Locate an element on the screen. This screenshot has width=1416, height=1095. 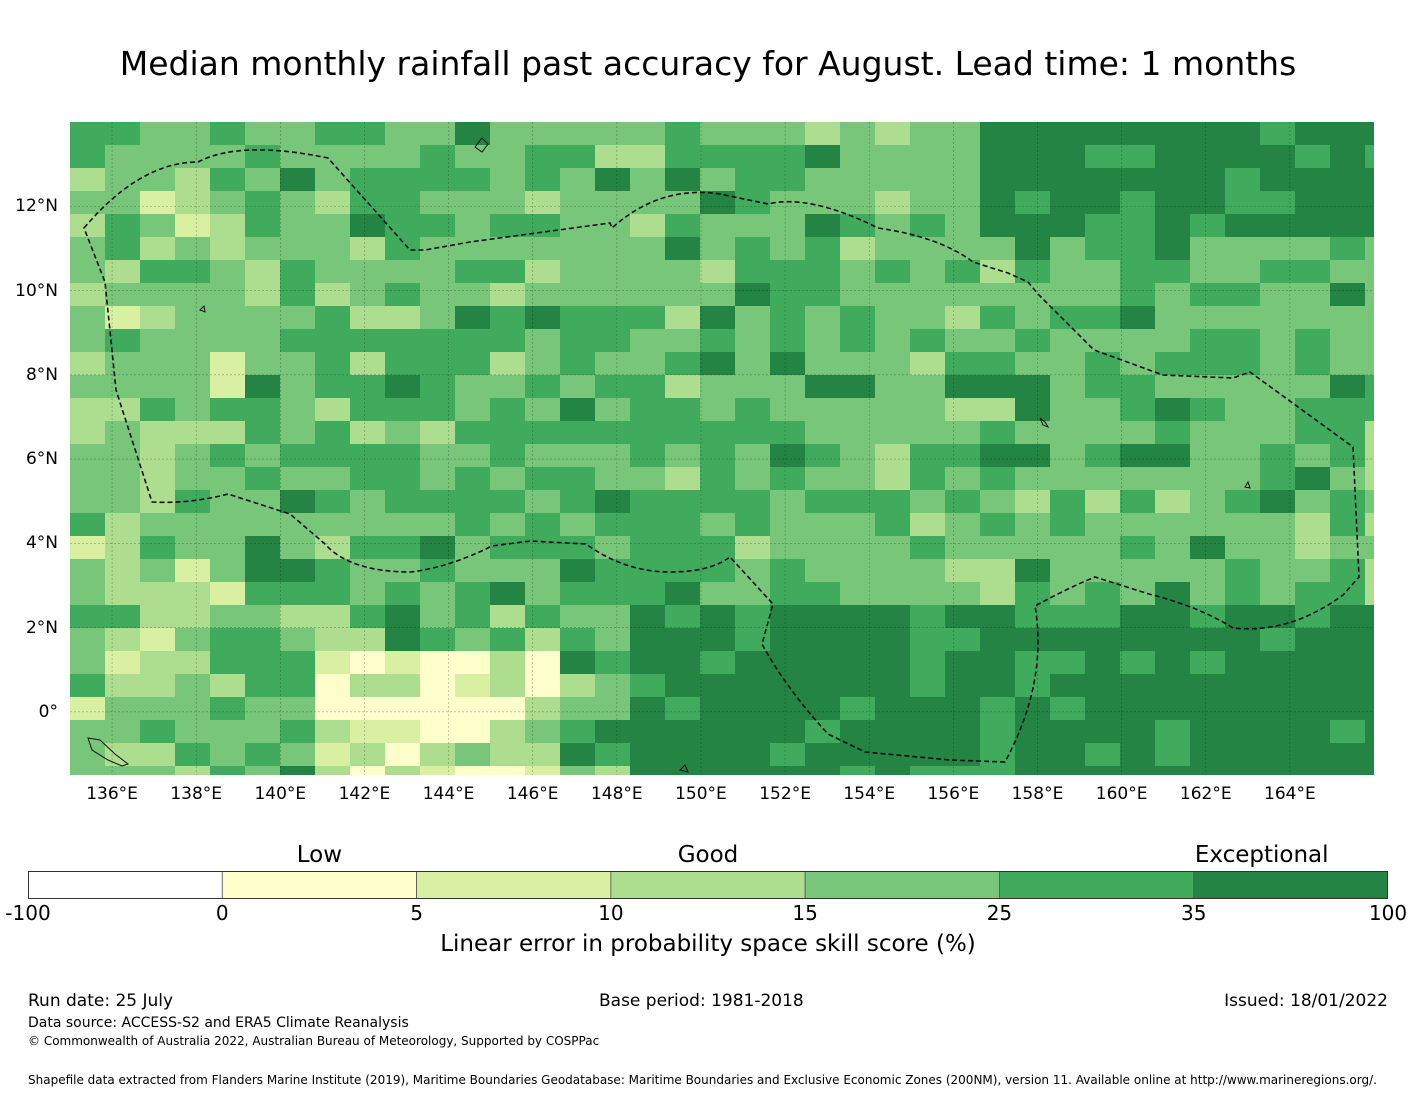
colorbar-tick-label: 10 is located at coordinates (611, 913).